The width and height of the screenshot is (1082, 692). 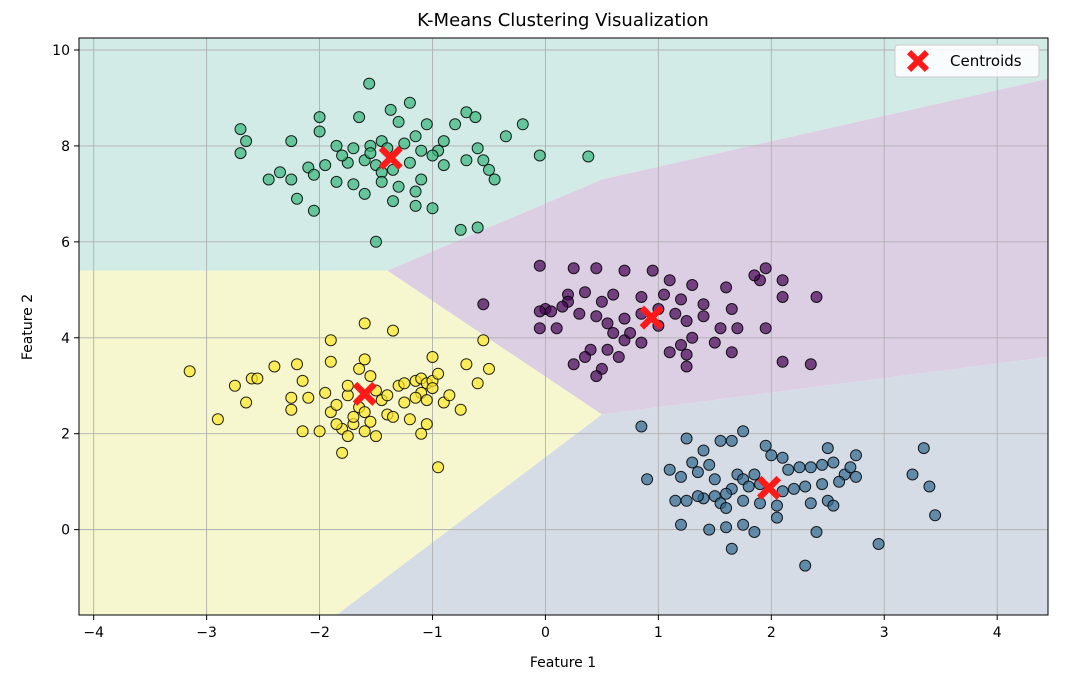 I want to click on y-tick-label: 8, so click(x=65, y=147).